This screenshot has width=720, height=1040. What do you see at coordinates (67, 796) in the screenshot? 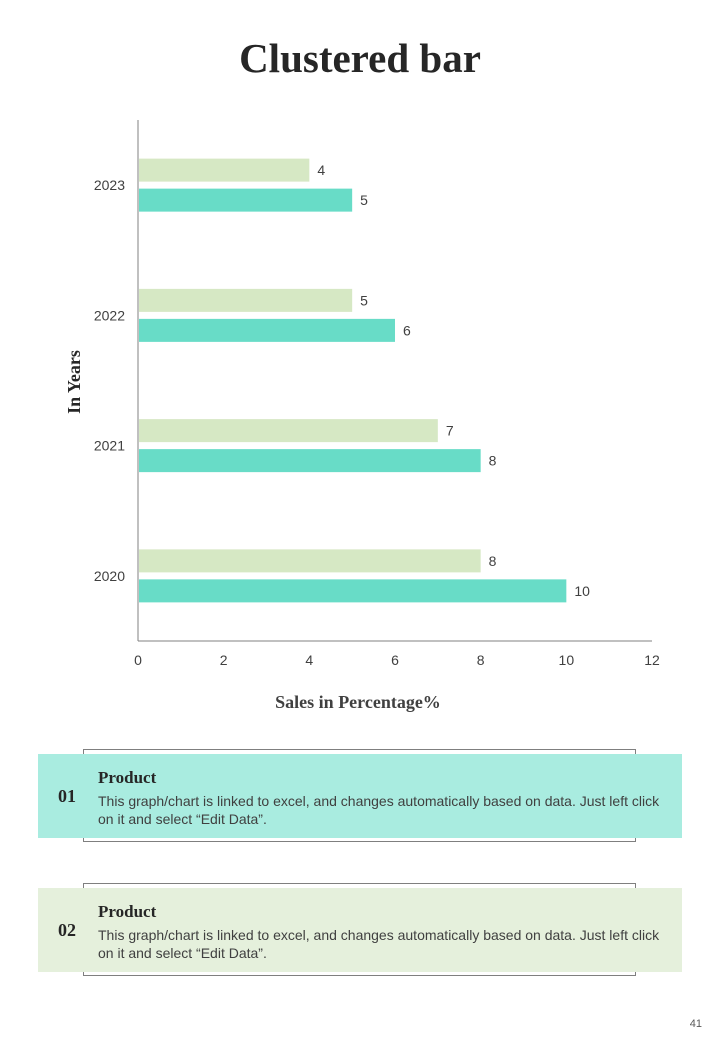
I see `card-number: 01` at bounding box center [67, 796].